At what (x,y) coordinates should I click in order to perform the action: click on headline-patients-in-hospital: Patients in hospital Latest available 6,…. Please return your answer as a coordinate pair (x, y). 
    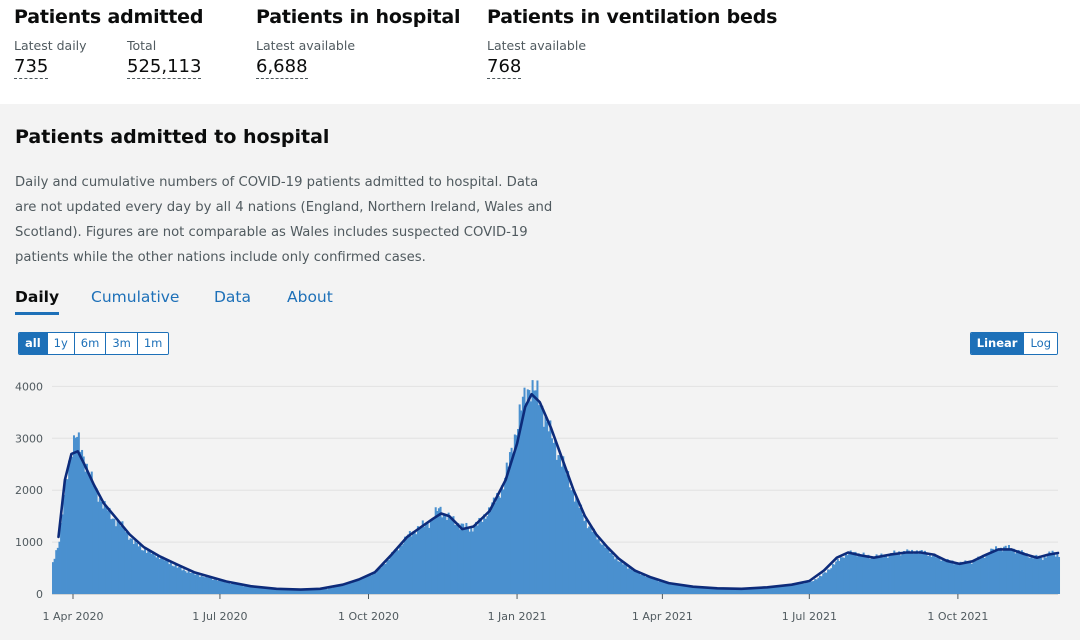
    Looking at the image, I should click on (358, 42).